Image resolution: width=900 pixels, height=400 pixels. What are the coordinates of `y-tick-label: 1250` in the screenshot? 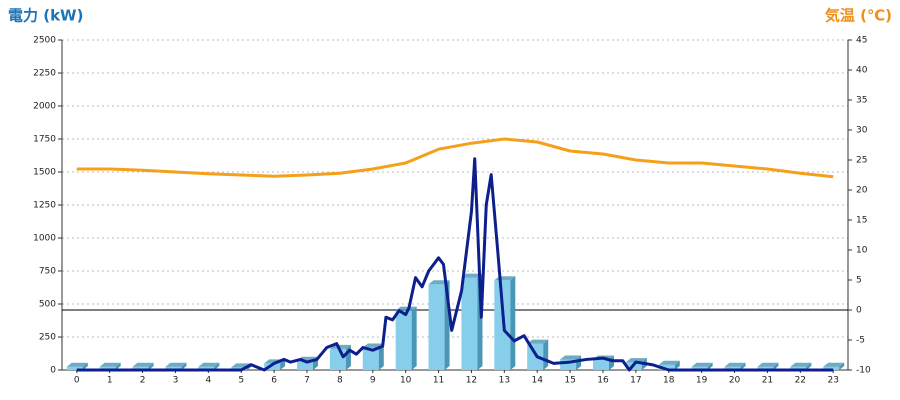 It's located at (44, 206).